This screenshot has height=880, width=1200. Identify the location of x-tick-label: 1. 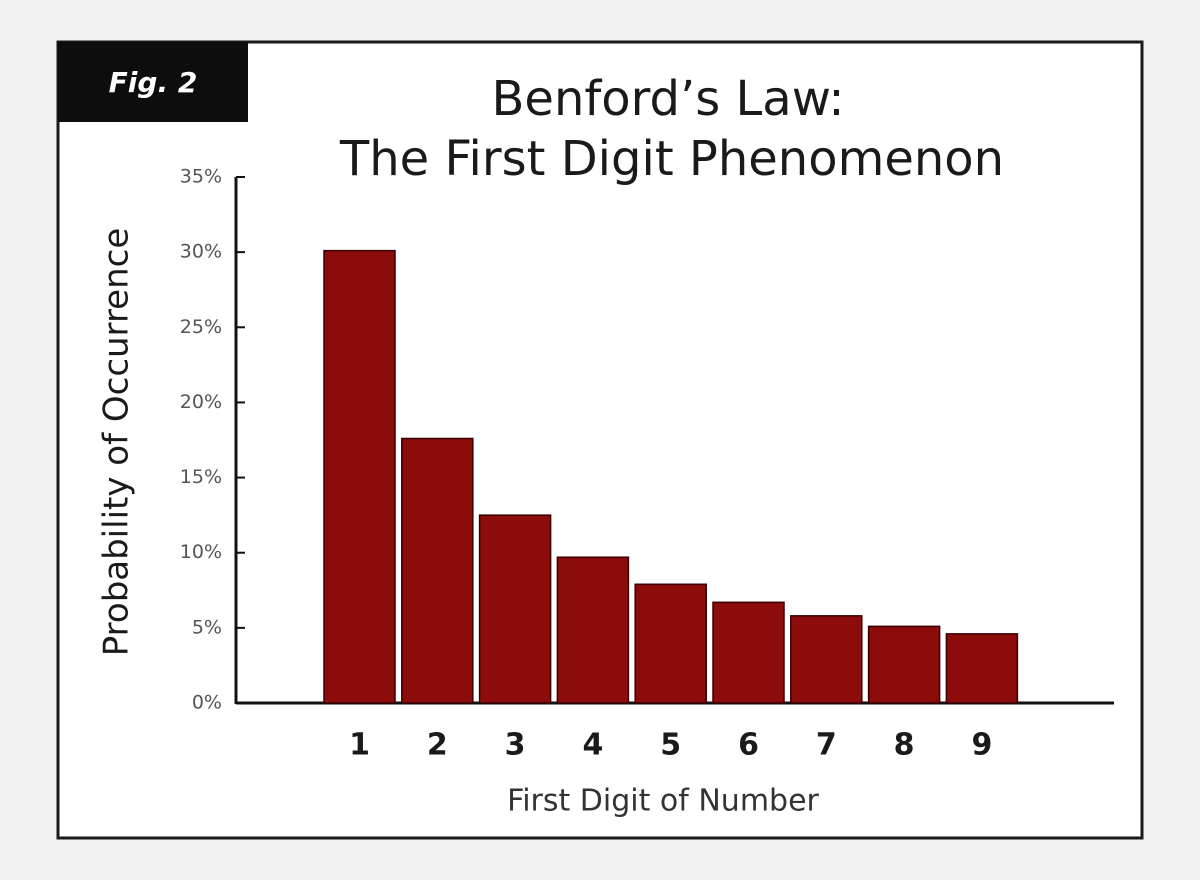
(359, 745).